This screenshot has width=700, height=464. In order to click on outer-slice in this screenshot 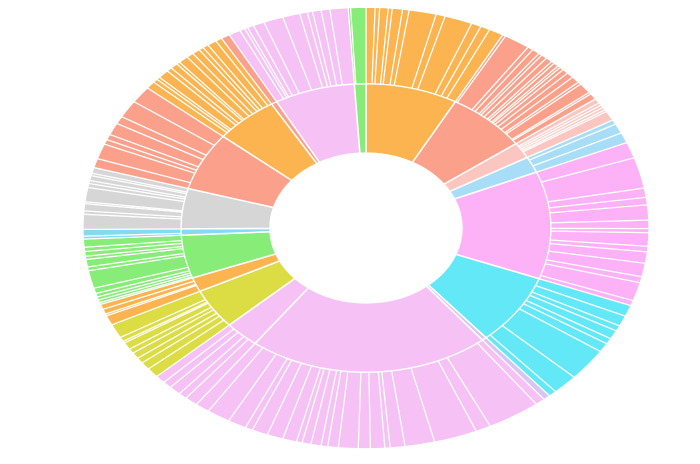, I will do `click(358, 45)`.